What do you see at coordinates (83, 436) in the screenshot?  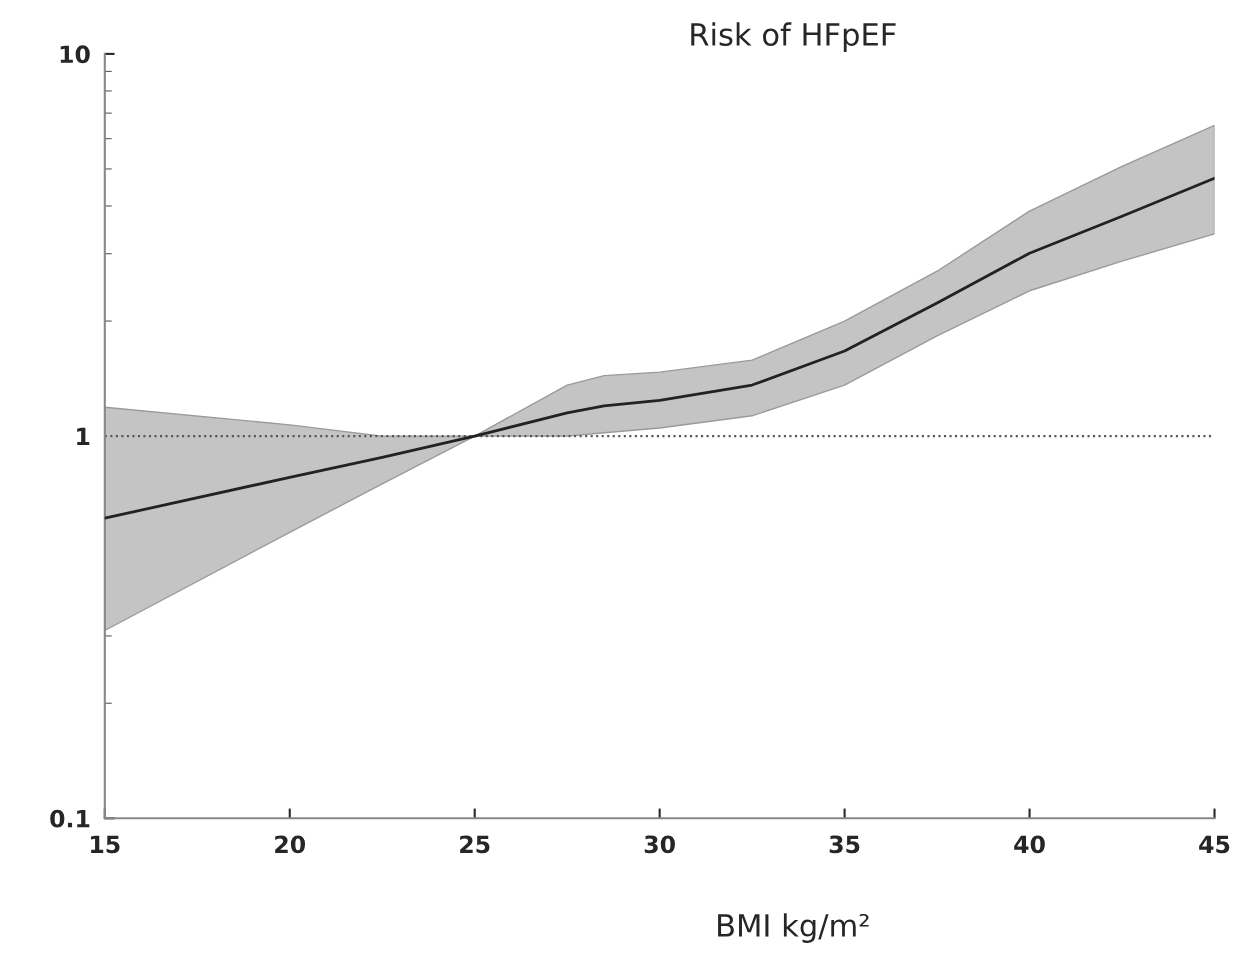 I see `y-tick-label: 1` at bounding box center [83, 436].